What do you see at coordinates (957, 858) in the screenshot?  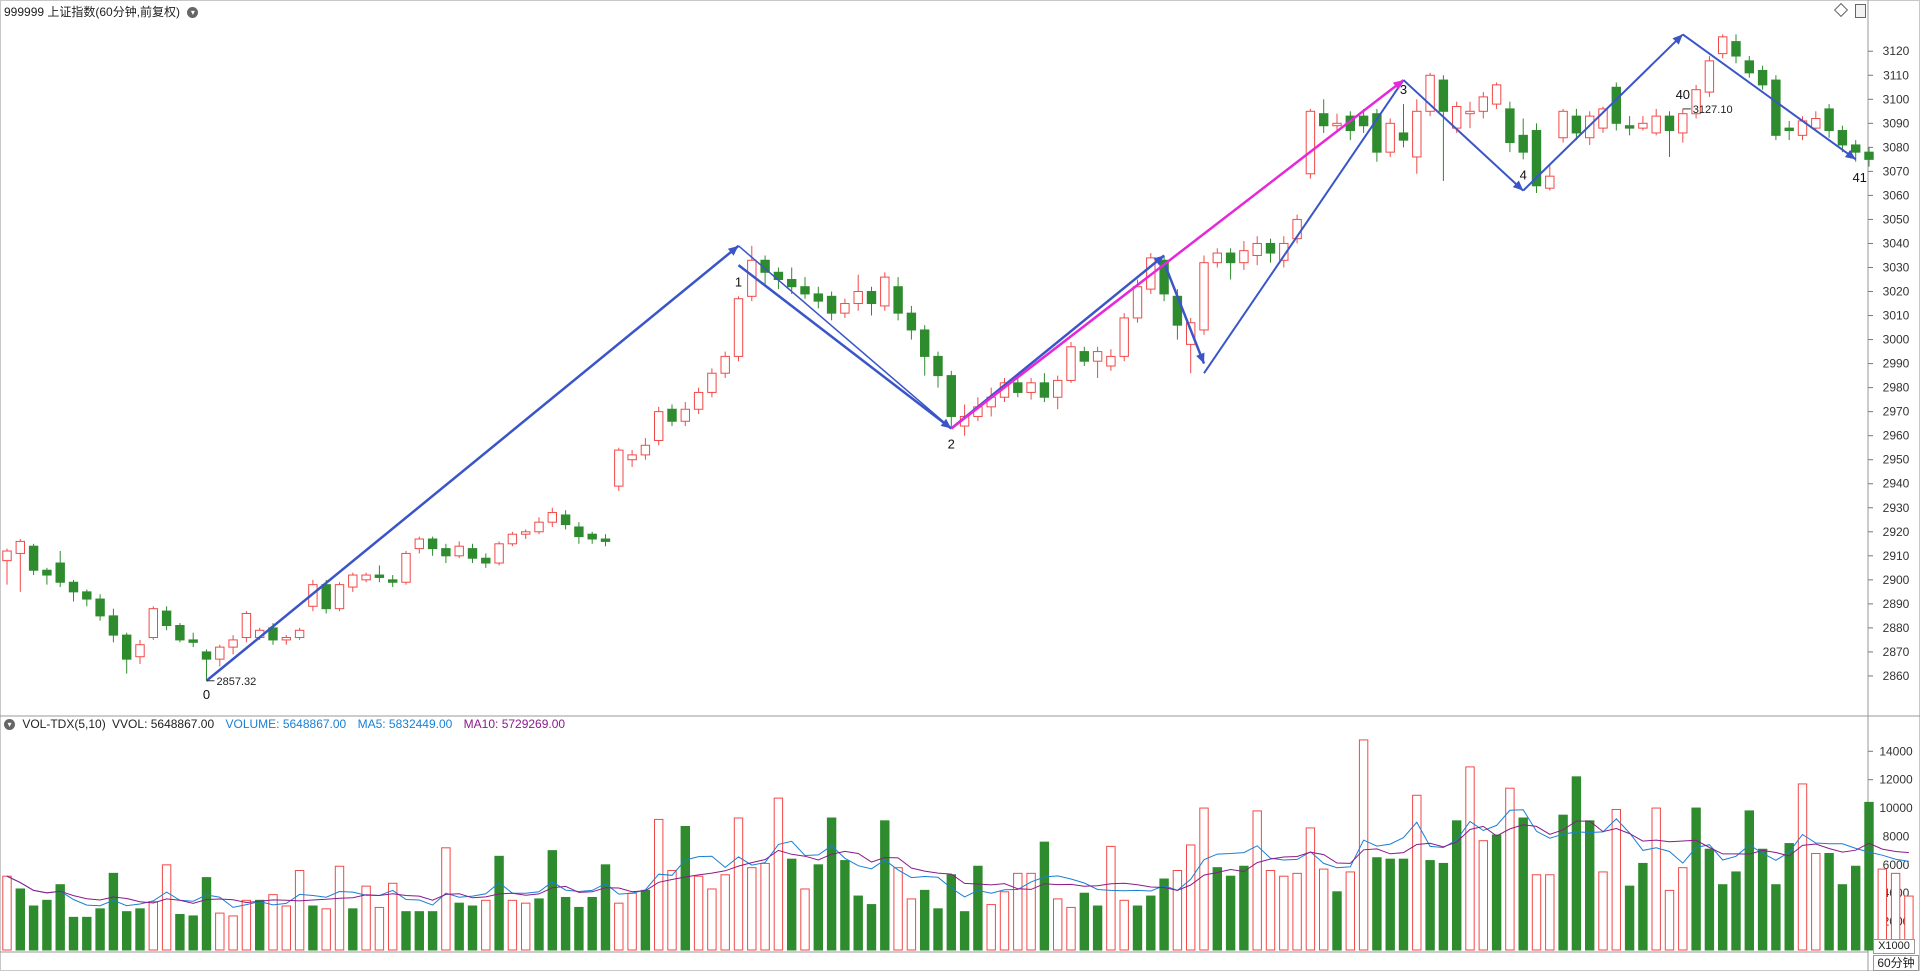 I see `ma5-line` at bounding box center [957, 858].